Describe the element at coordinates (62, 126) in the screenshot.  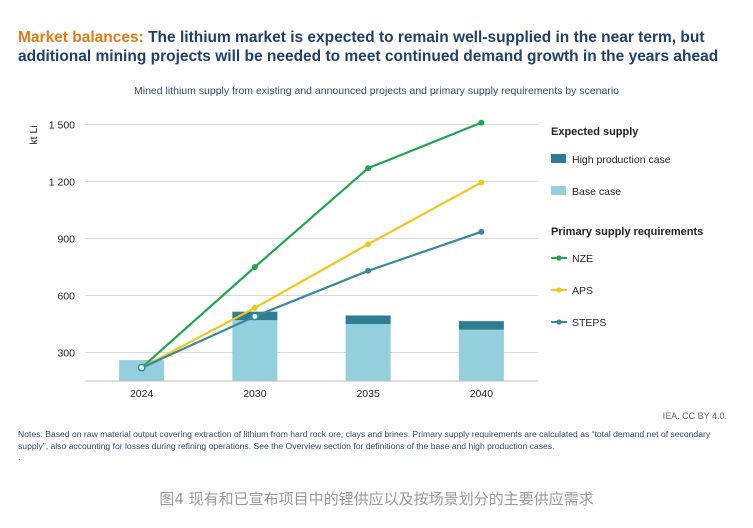
I see `y-tick-label: 1 500` at that location.